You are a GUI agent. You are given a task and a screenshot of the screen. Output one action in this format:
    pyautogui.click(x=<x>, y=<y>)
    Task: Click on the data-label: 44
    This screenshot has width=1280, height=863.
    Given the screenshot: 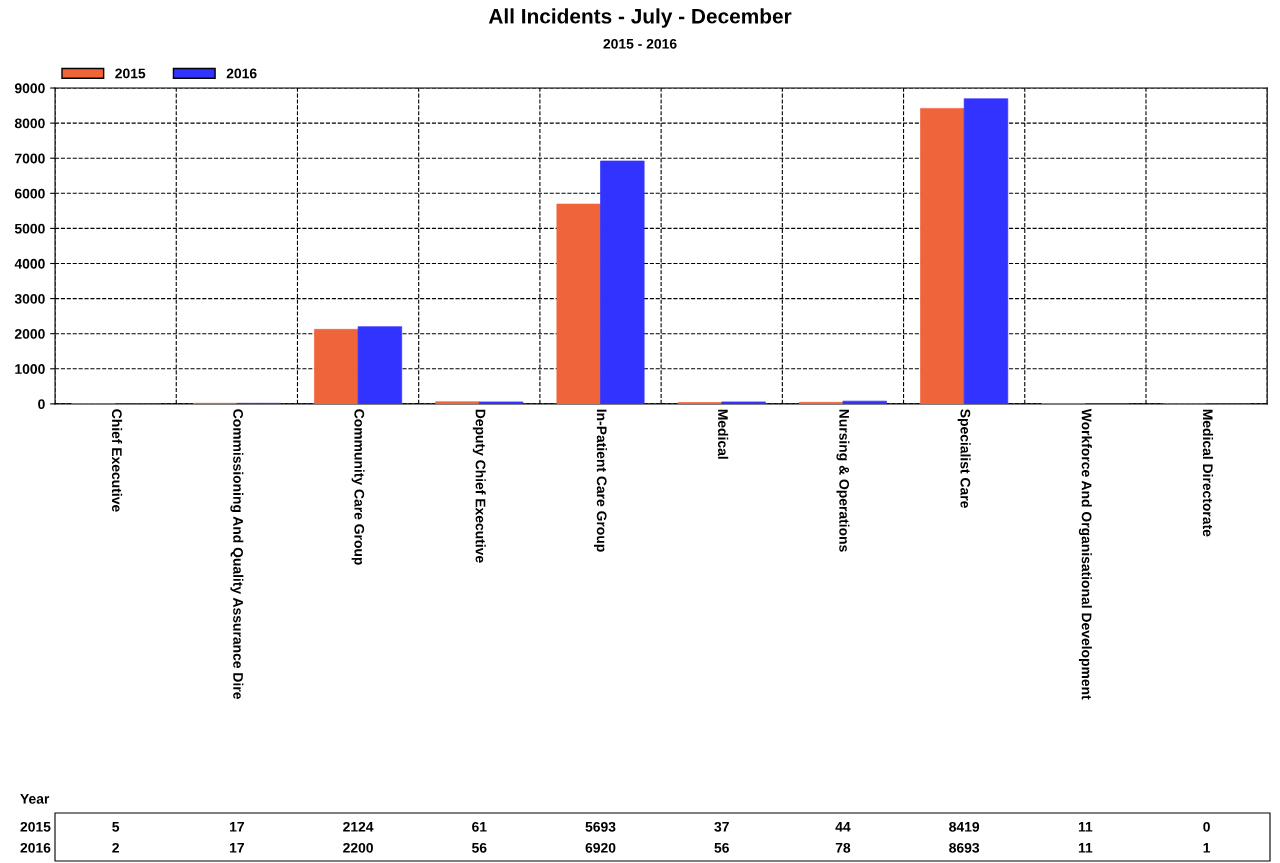 What is the action you would take?
    pyautogui.click(x=843, y=827)
    